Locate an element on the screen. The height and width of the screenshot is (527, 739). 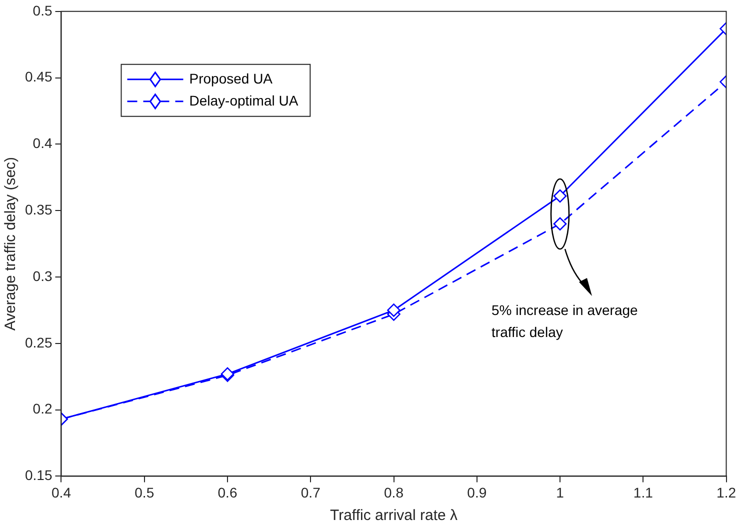
x-tick-label: 1 is located at coordinates (560, 492).